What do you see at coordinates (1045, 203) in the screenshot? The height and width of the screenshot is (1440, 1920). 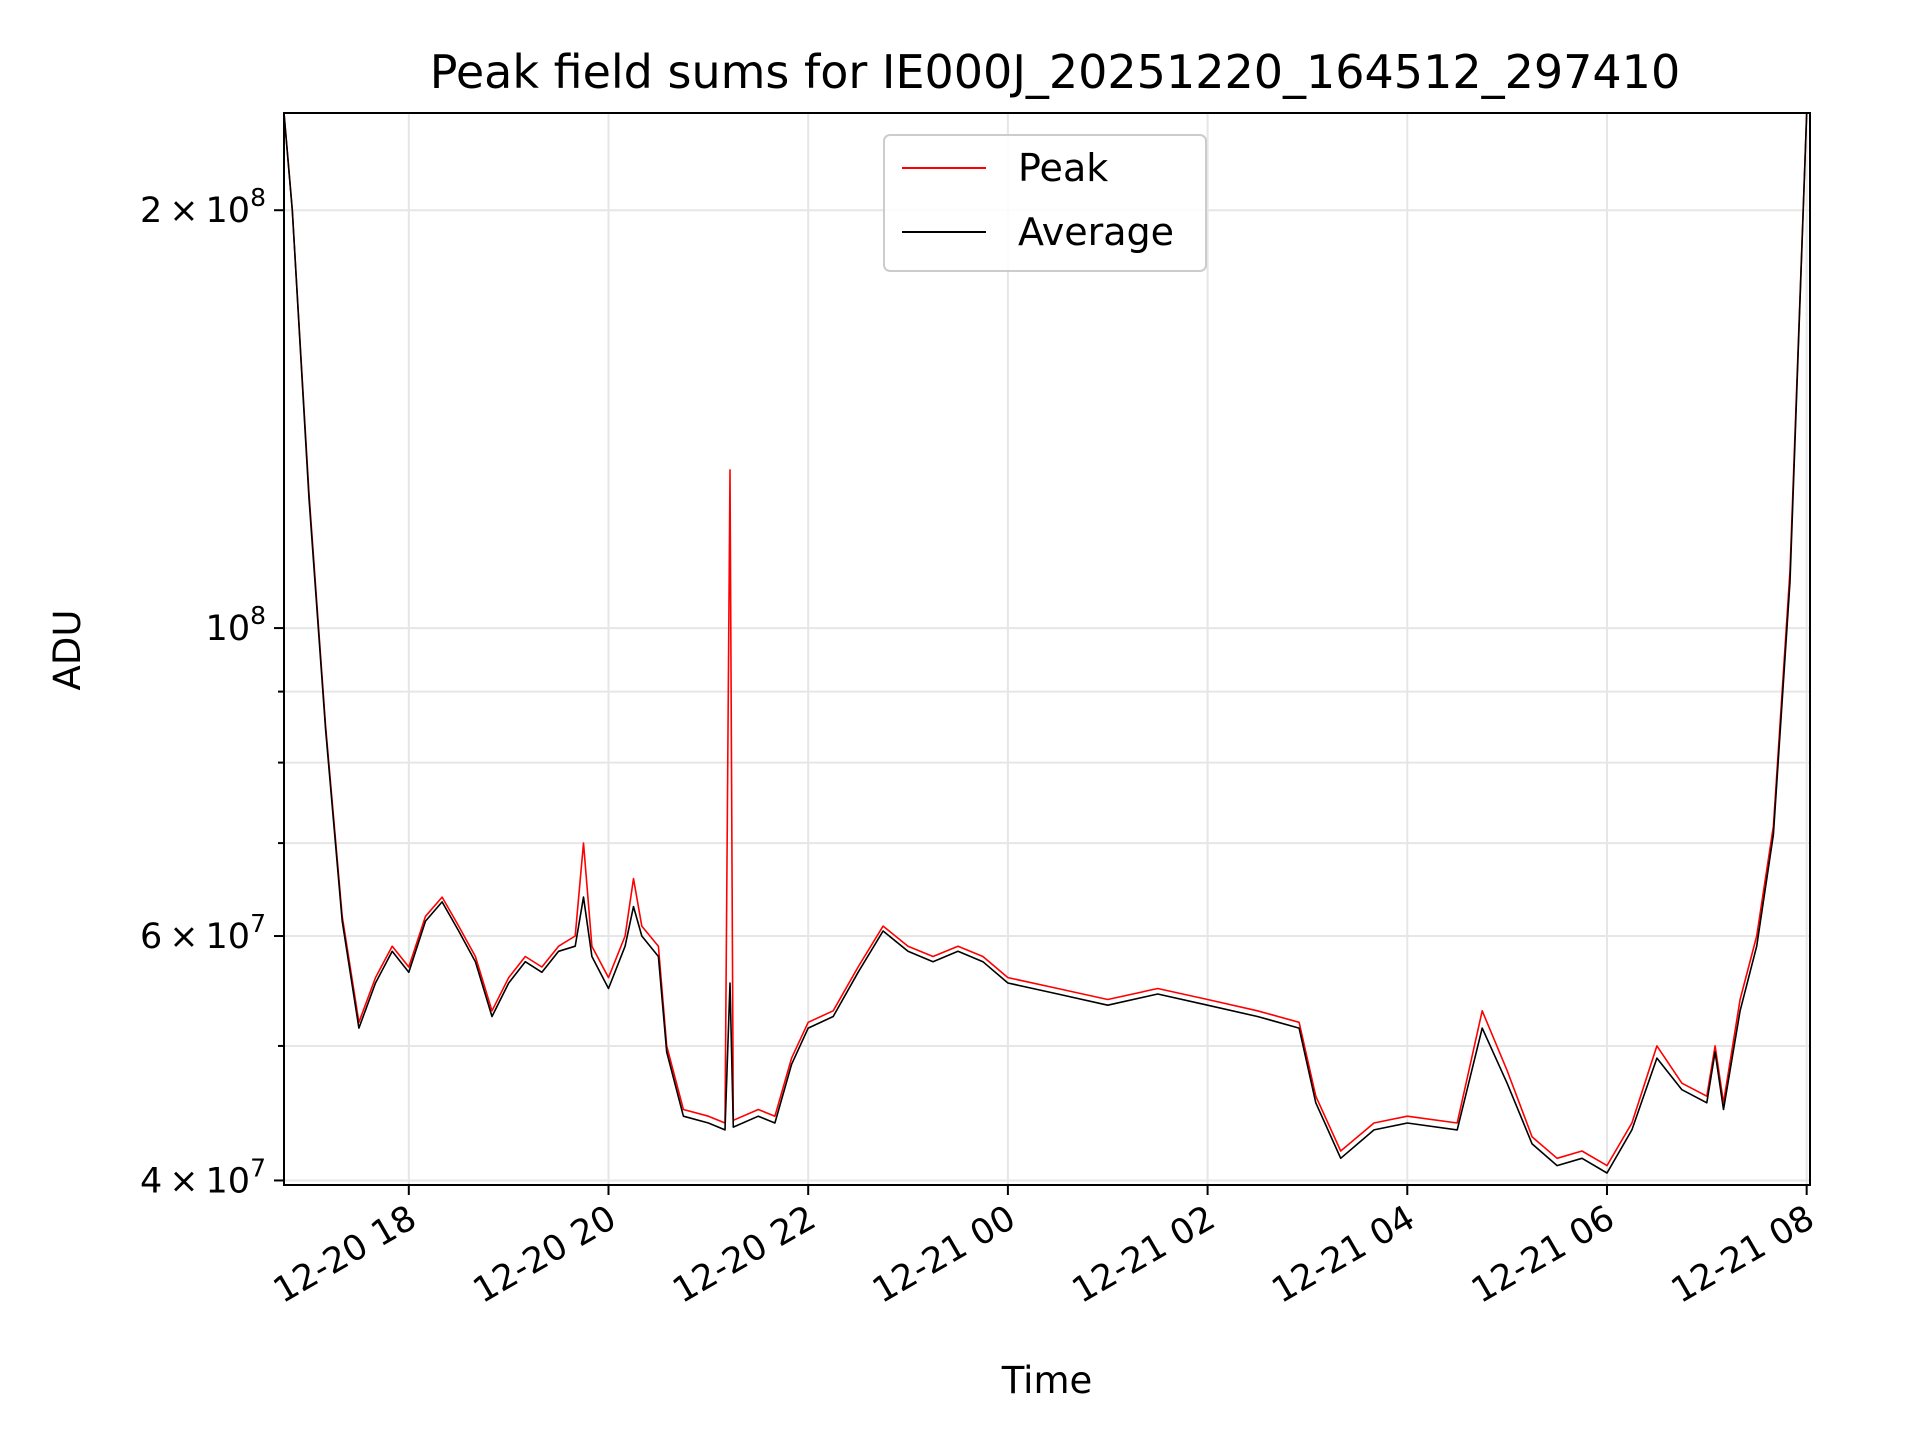 I see `legend: Peak Average` at bounding box center [1045, 203].